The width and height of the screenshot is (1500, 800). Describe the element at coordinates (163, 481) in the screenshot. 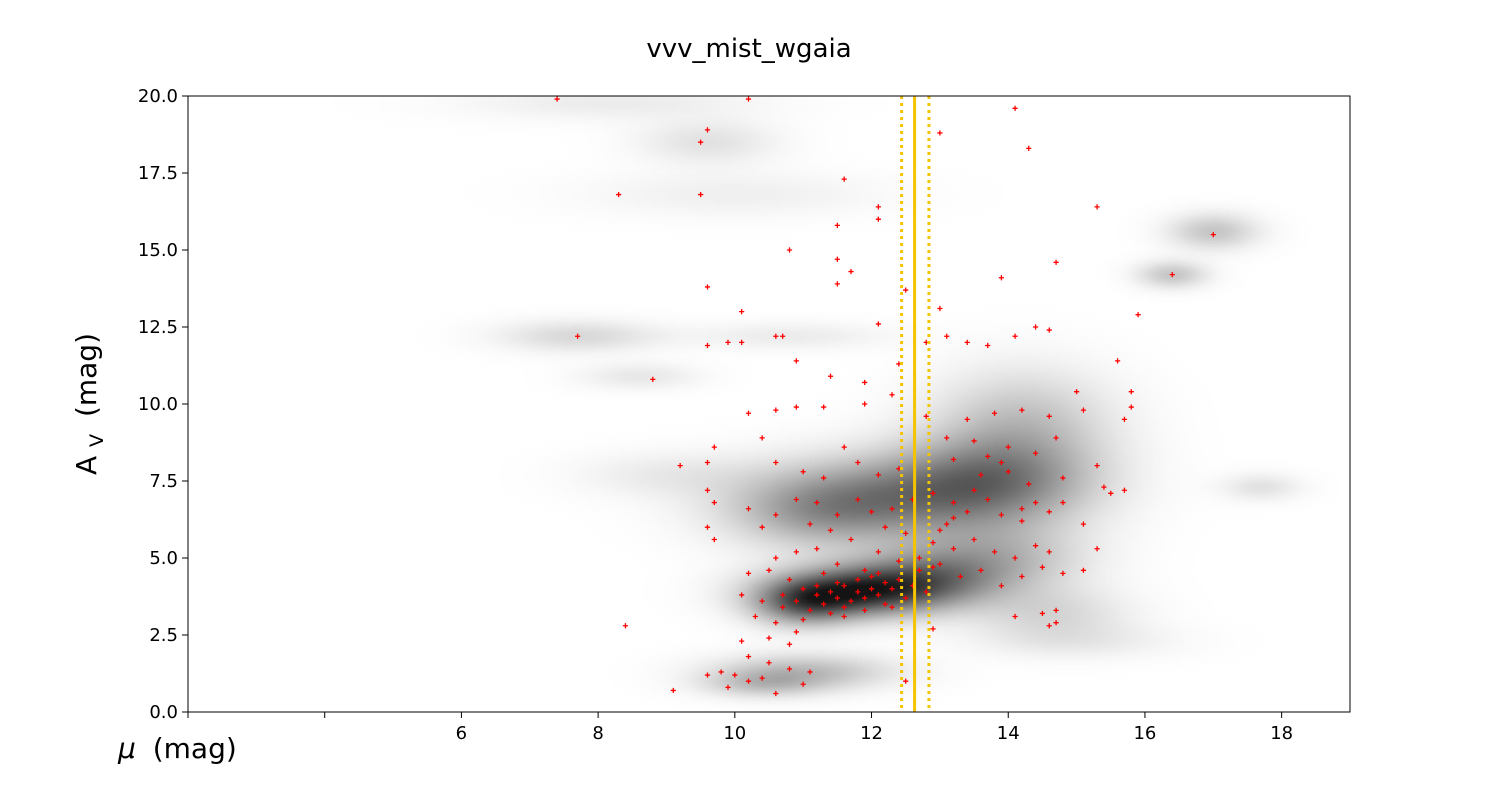

I see `y-tick-label: 7.5` at that location.